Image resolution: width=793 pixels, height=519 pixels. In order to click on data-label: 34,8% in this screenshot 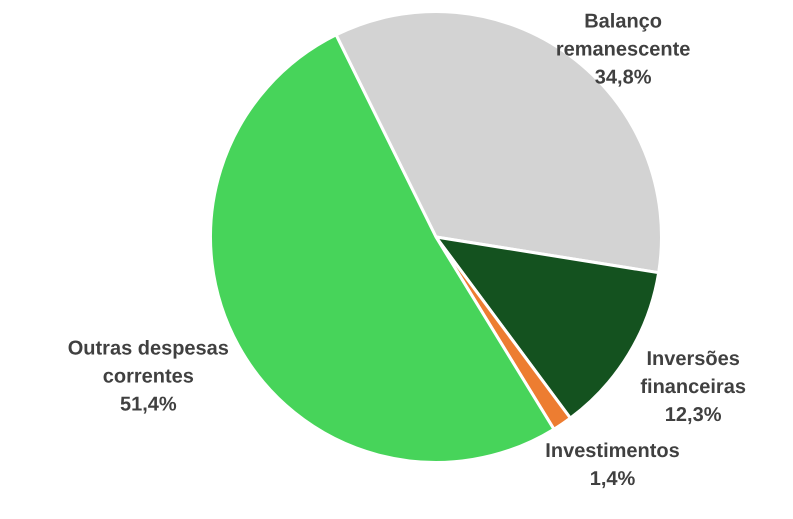, I will do `click(623, 77)`.